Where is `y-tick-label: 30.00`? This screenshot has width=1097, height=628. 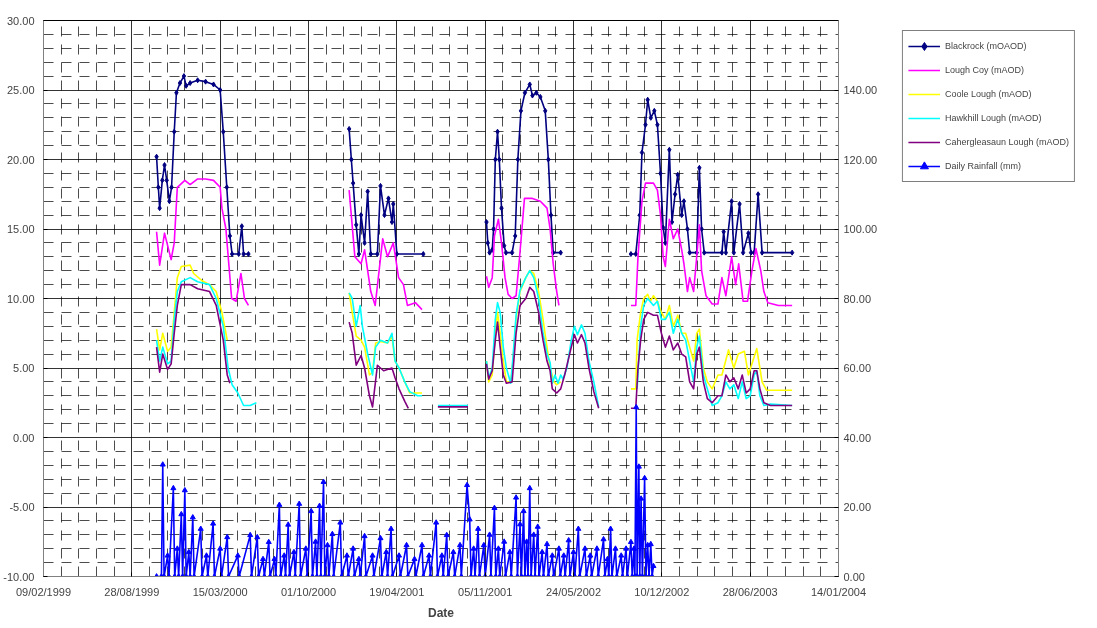 y-tick-label: 30.00 is located at coordinates (20, 20).